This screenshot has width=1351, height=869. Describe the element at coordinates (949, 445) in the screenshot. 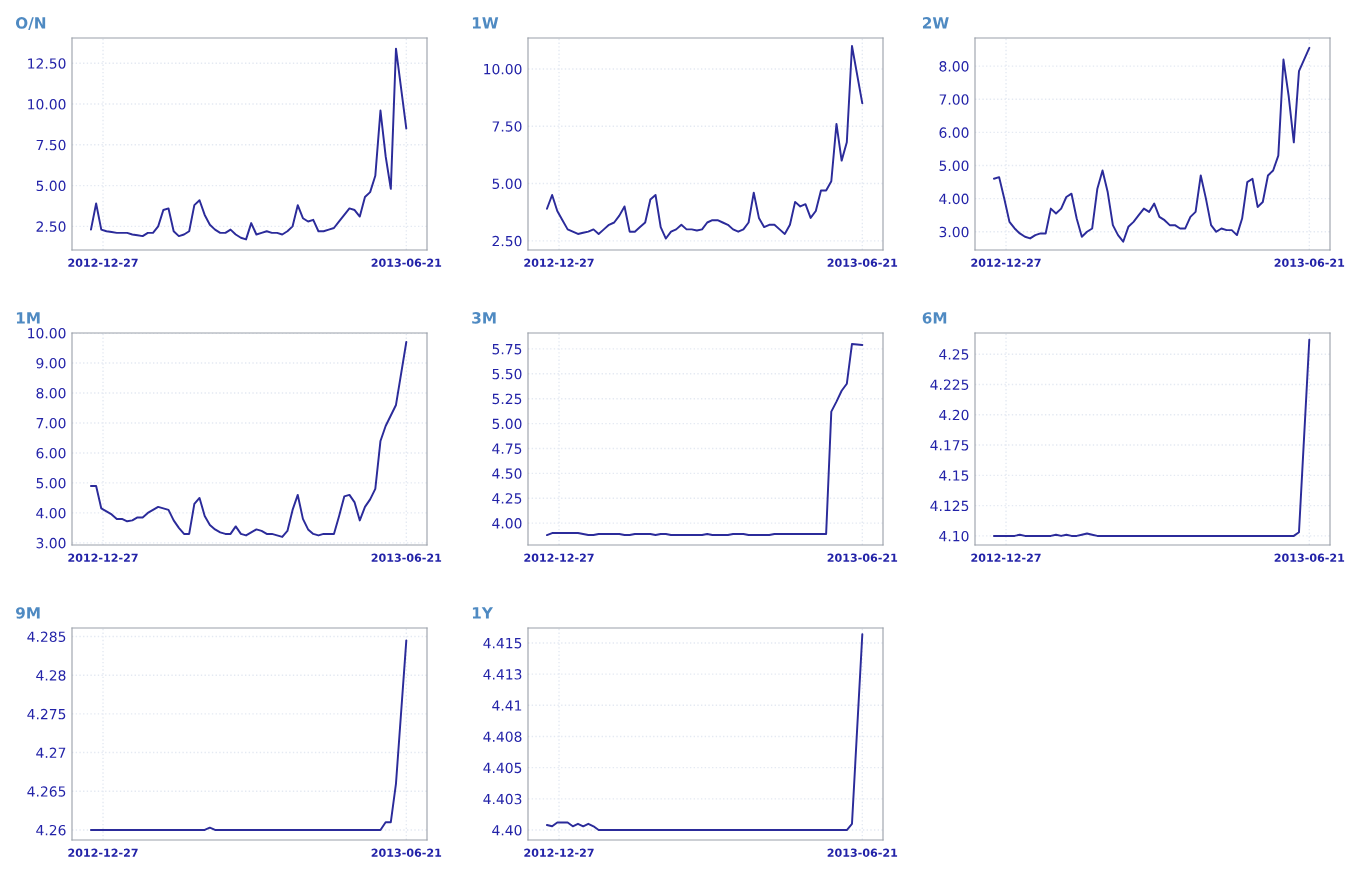

I see `y-tick-label: 4.175` at that location.